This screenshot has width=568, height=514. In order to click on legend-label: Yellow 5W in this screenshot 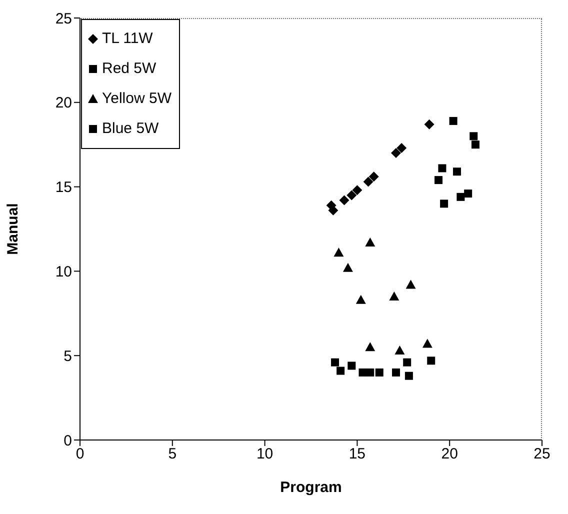, I will do `click(137, 99)`.